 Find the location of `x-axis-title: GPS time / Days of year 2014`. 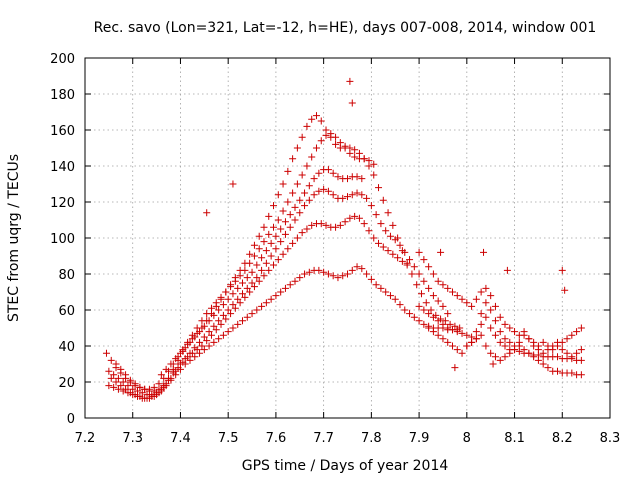

x-axis-title: GPS time / Days of year 2014 is located at coordinates (345, 466).